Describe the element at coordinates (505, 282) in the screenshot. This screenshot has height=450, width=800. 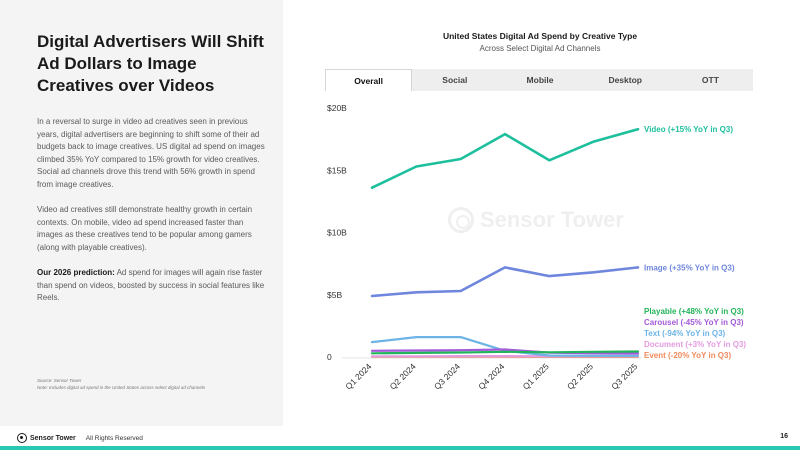
I see `series-line-image` at that location.